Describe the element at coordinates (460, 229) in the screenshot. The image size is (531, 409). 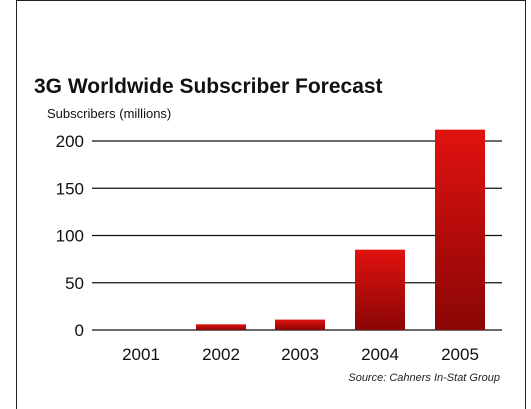
I see `bar-2005` at that location.